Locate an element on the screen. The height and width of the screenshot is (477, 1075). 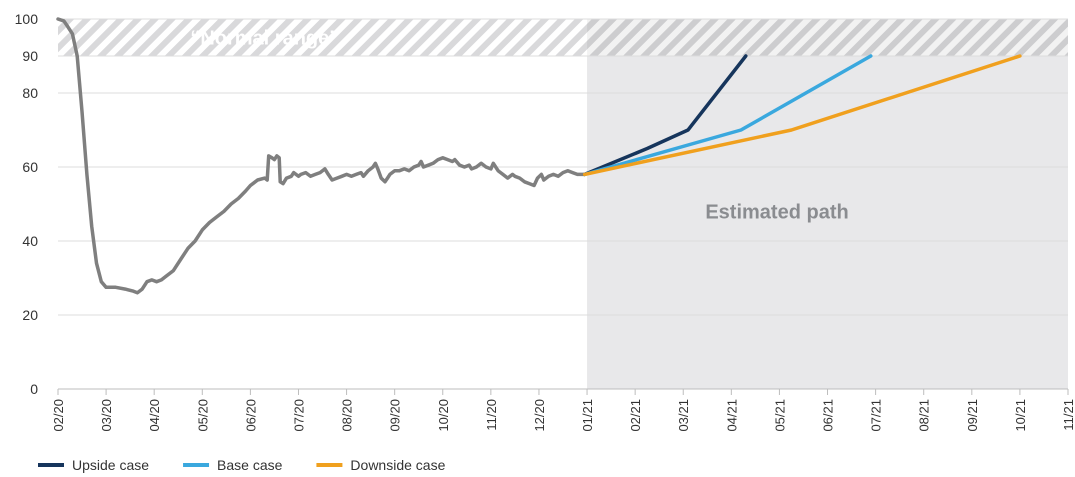
x-tick-label: 04/20 is located at coordinates (154, 415).